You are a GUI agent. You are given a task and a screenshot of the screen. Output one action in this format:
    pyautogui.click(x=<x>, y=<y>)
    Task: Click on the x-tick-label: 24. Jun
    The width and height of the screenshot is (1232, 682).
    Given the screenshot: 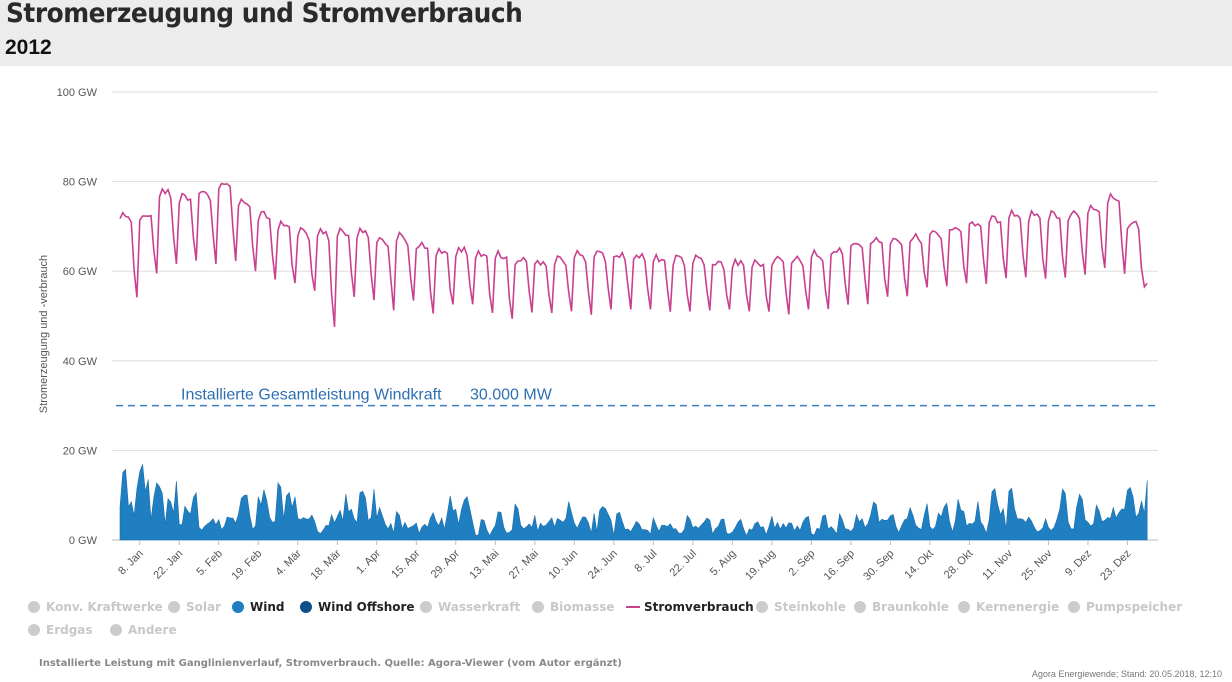 What is the action you would take?
    pyautogui.click(x=603, y=565)
    